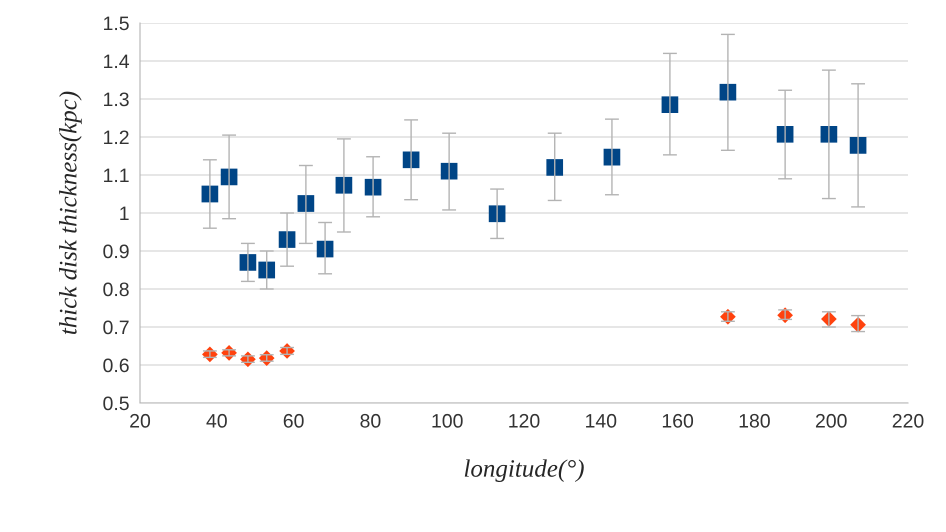 The width and height of the screenshot is (946, 532). What do you see at coordinates (908, 421) in the screenshot?
I see `x-tick-label: 220` at bounding box center [908, 421].